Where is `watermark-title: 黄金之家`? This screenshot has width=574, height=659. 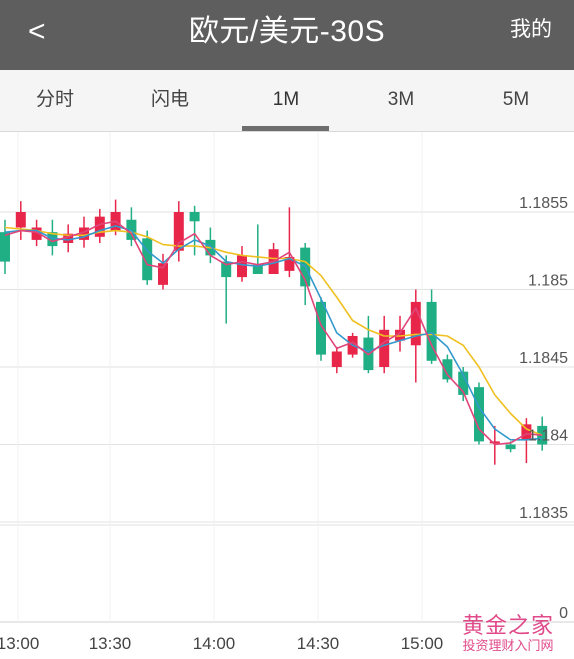 watermark-title: 黄金之家 is located at coordinates (507, 625).